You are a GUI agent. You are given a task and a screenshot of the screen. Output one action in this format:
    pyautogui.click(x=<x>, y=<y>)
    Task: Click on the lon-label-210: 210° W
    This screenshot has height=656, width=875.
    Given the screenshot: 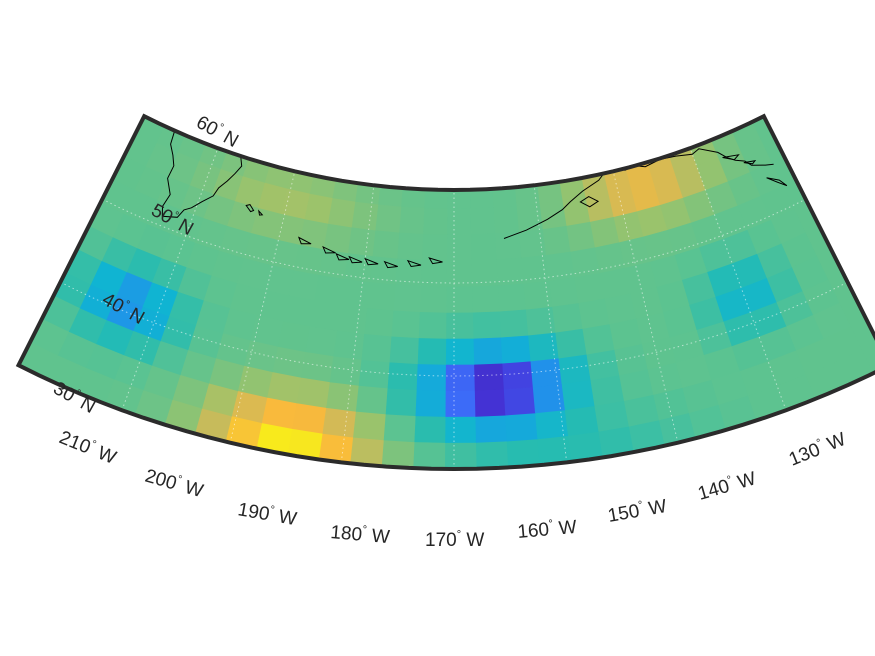 What is the action you would take?
    pyautogui.click(x=87, y=447)
    